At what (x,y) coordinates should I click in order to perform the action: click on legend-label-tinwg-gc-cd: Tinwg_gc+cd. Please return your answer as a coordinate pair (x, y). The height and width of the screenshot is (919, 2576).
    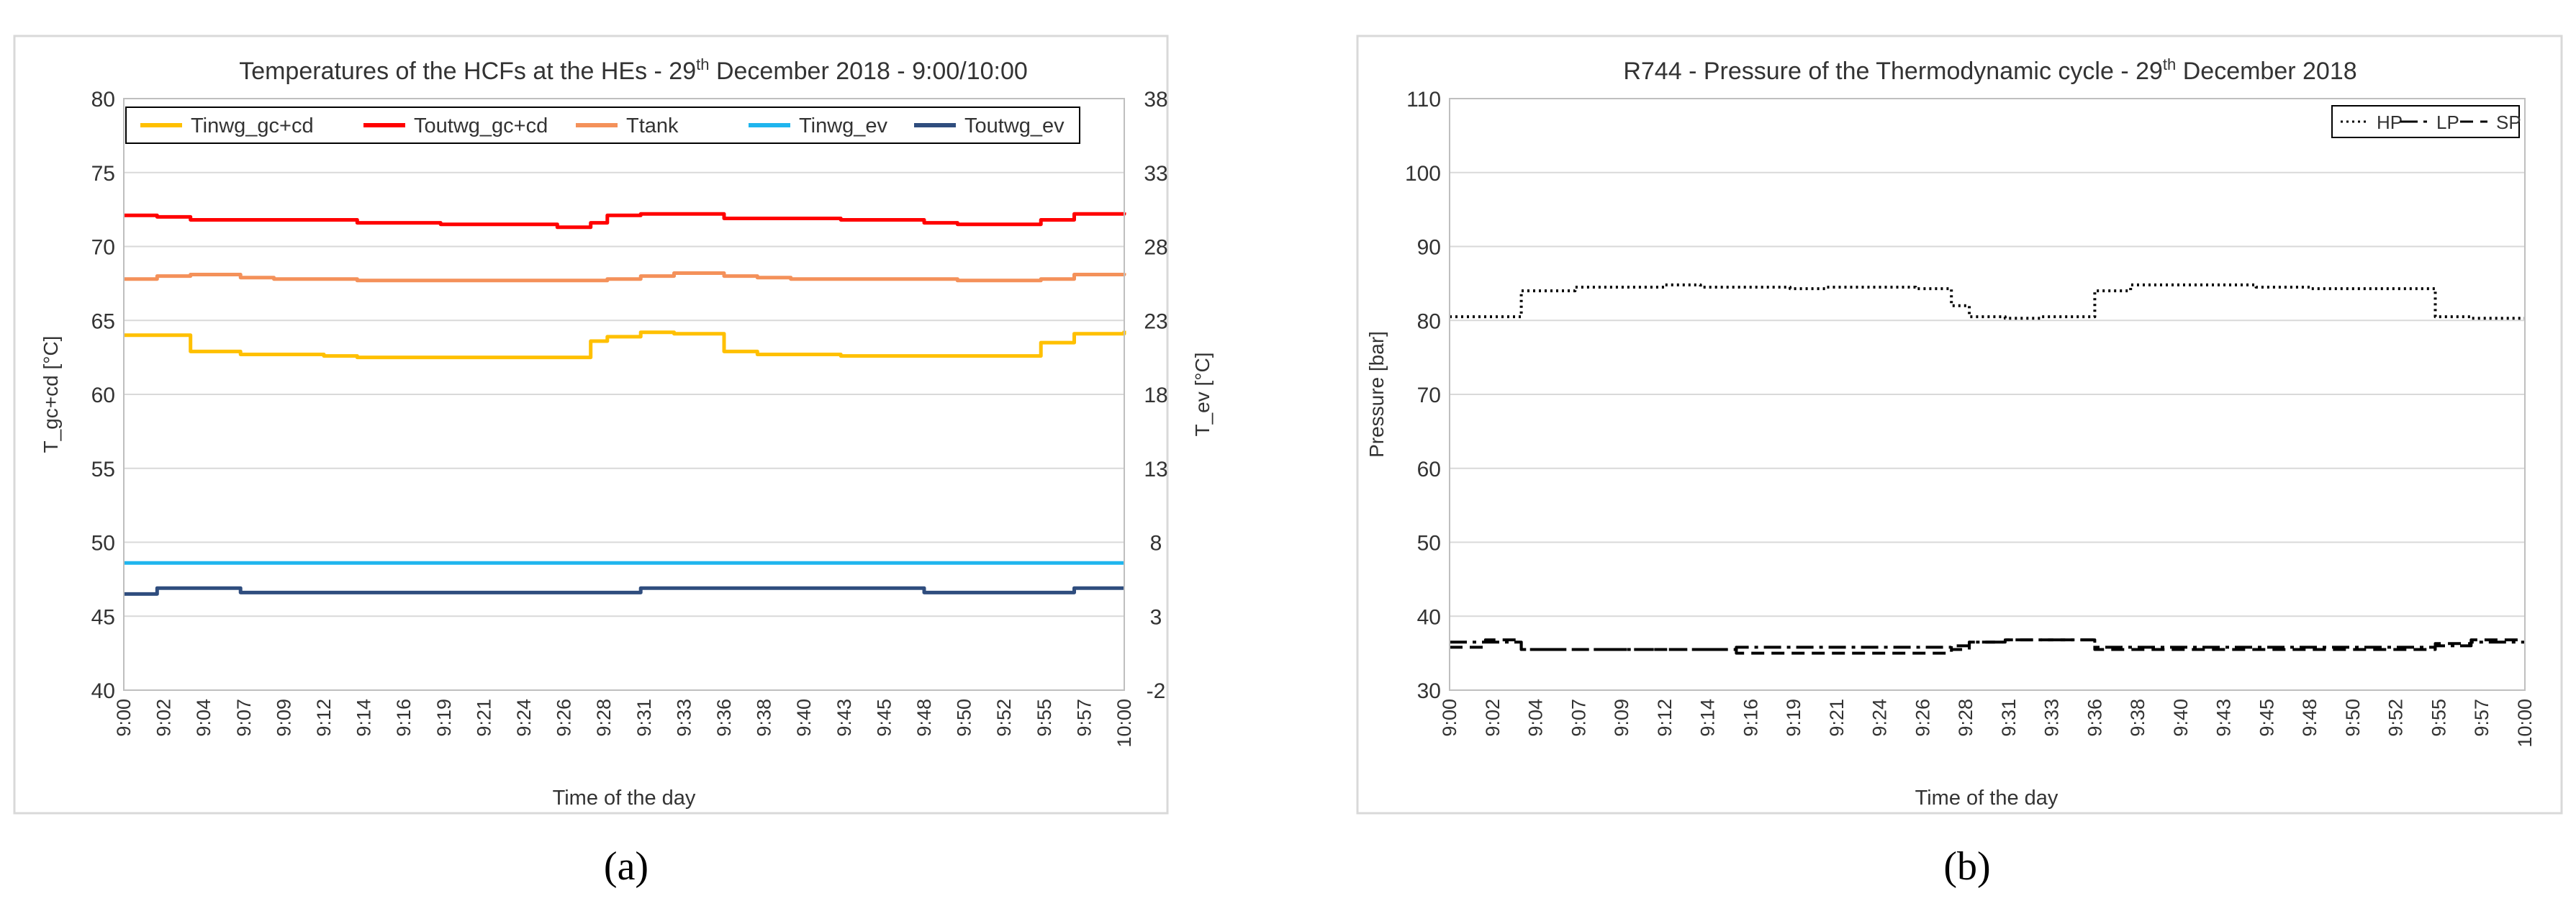
    Looking at the image, I should click on (253, 126).